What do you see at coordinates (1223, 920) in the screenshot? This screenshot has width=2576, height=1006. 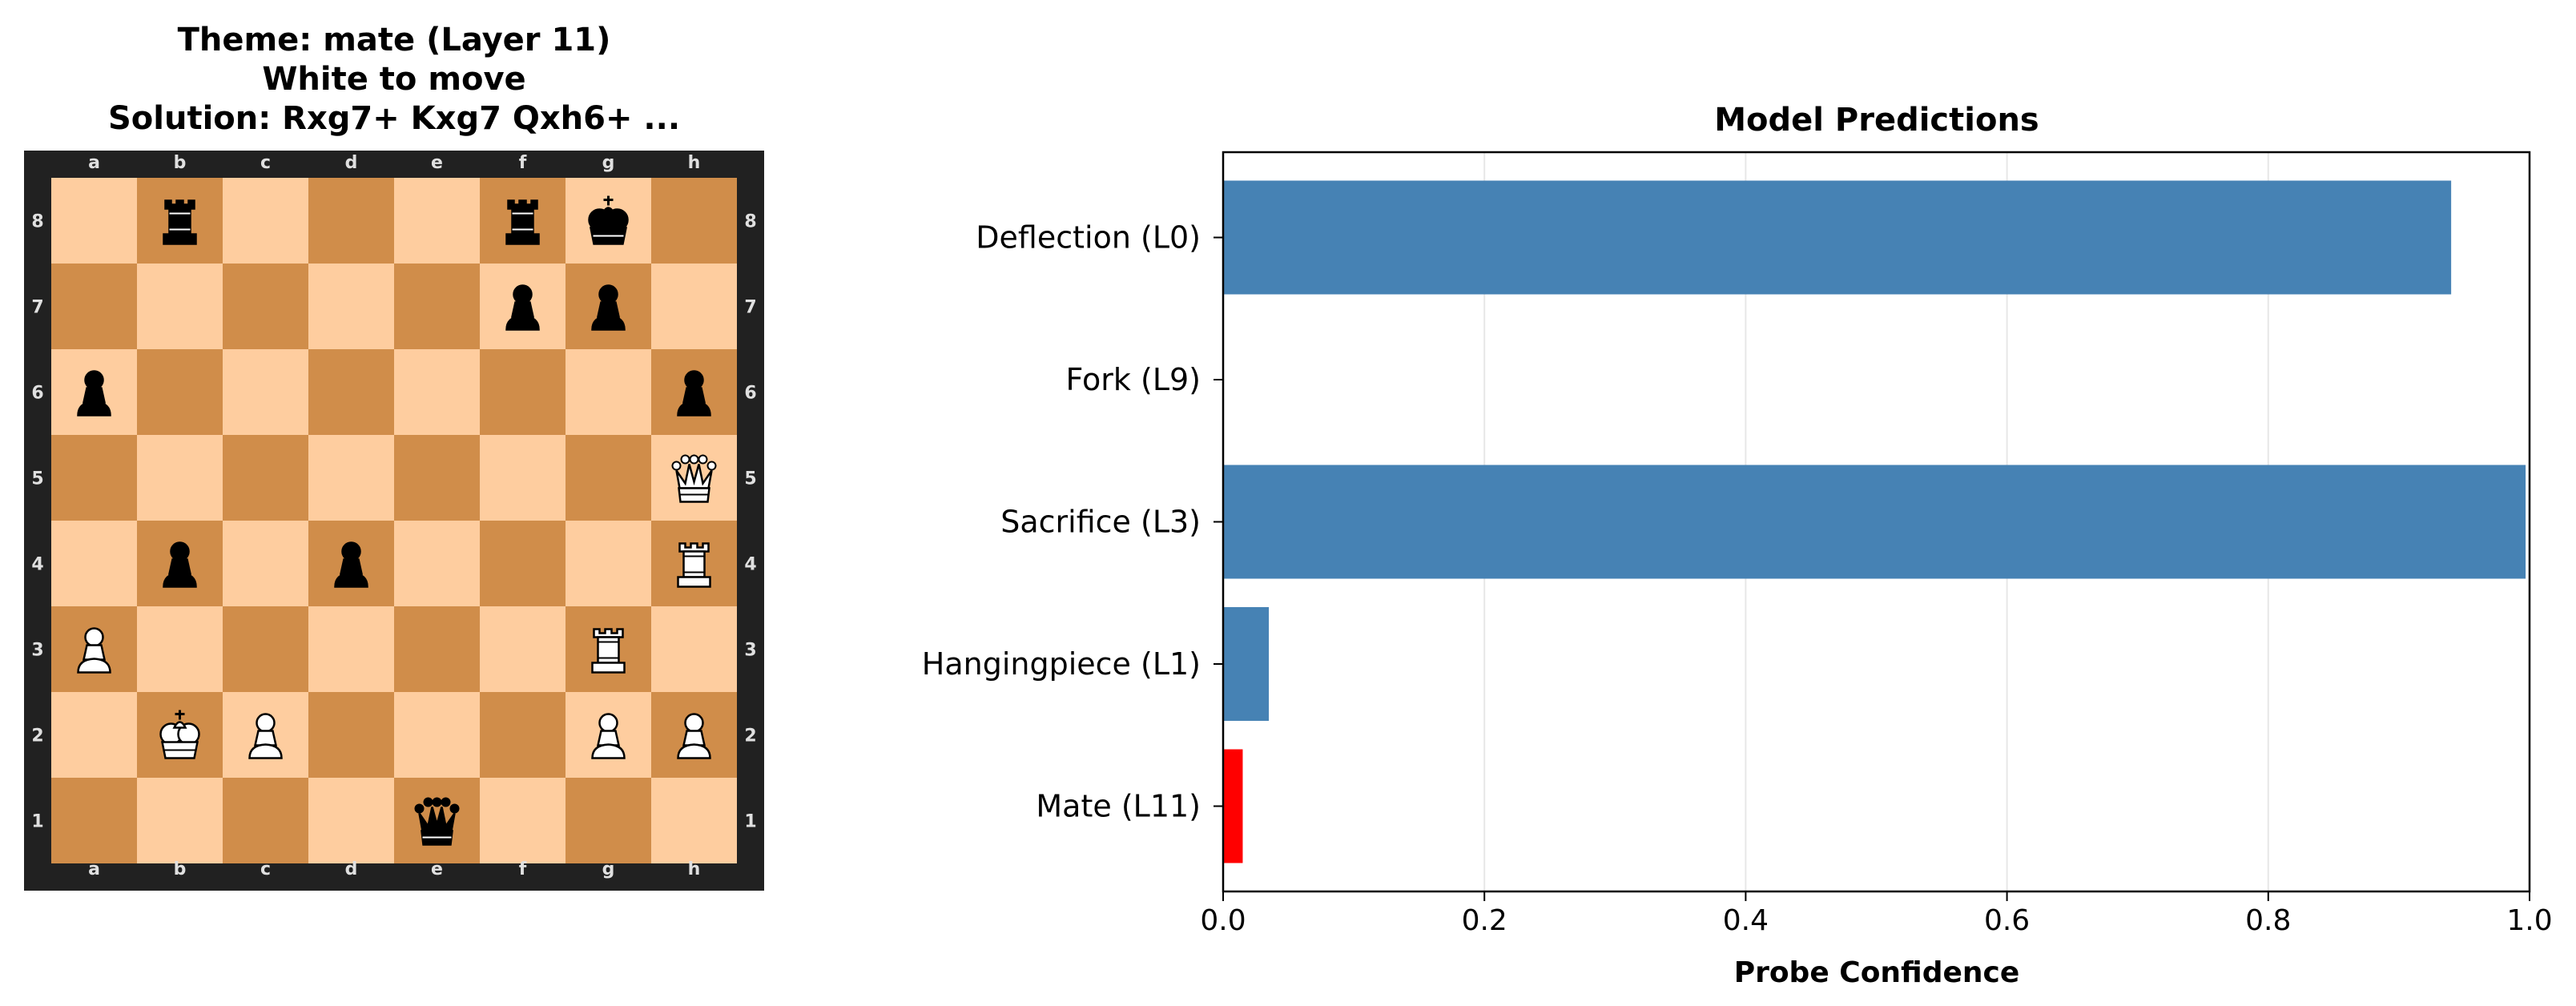 I see `x-tick-label: 0.0` at bounding box center [1223, 920].